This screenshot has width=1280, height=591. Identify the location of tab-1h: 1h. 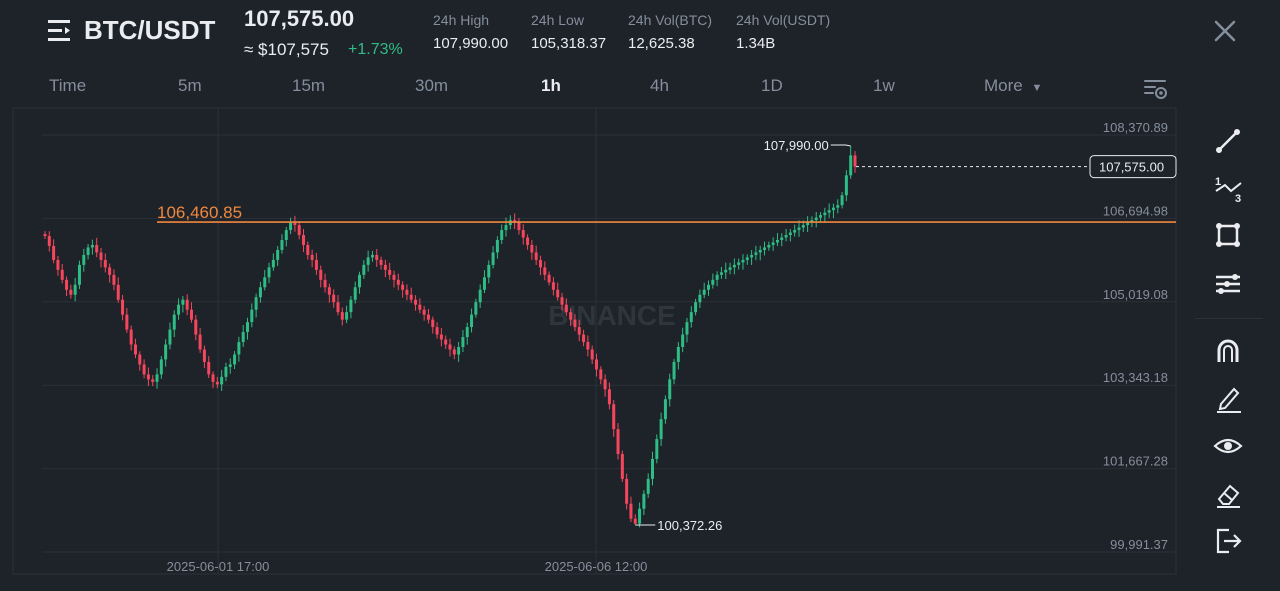
(551, 85).